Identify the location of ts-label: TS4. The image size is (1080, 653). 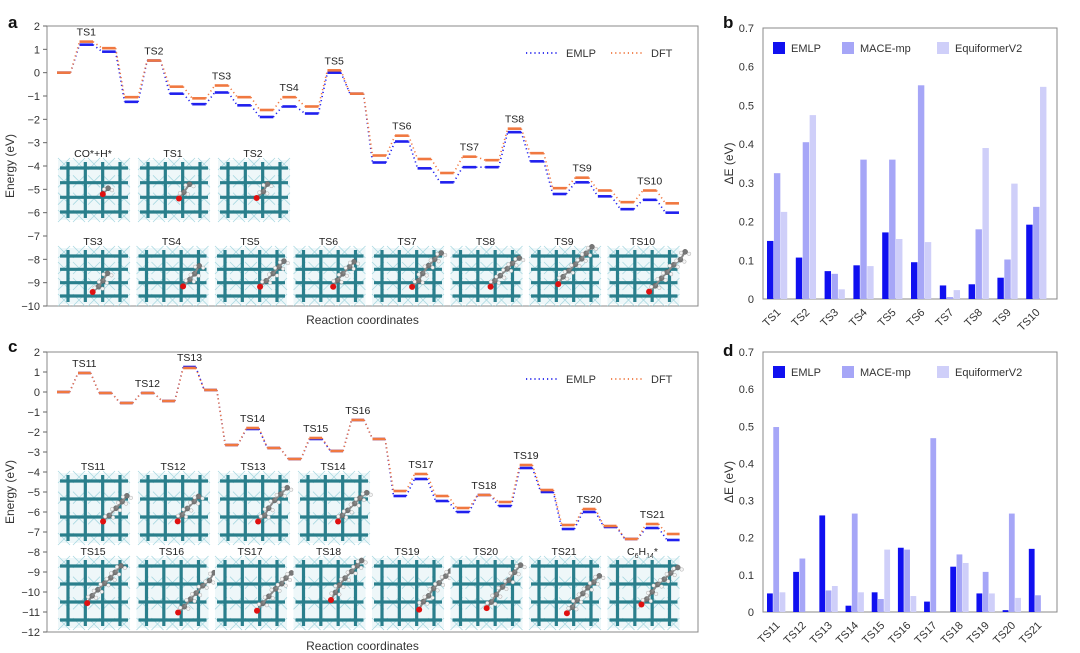
(288, 88).